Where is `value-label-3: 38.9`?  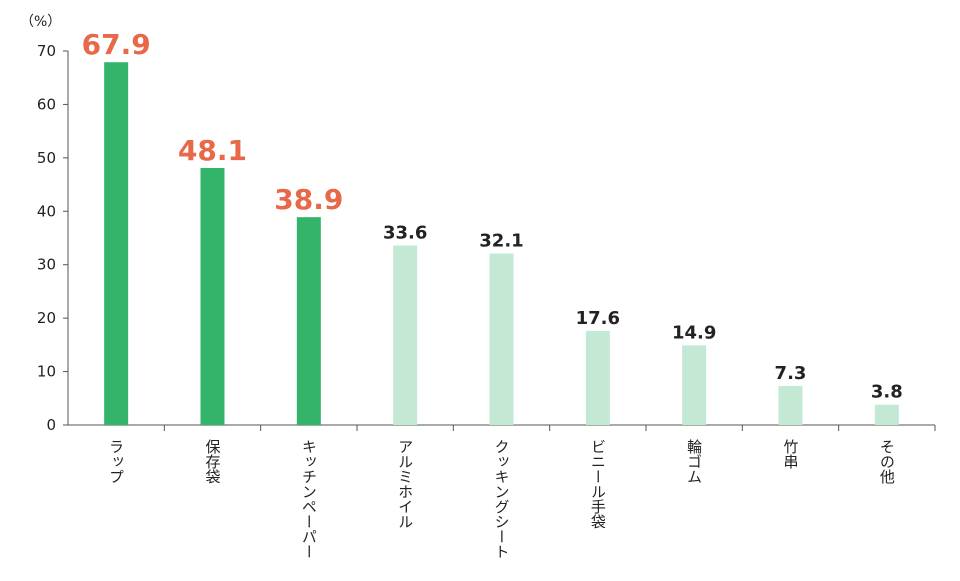 value-label-3: 38.9 is located at coordinates (308, 199).